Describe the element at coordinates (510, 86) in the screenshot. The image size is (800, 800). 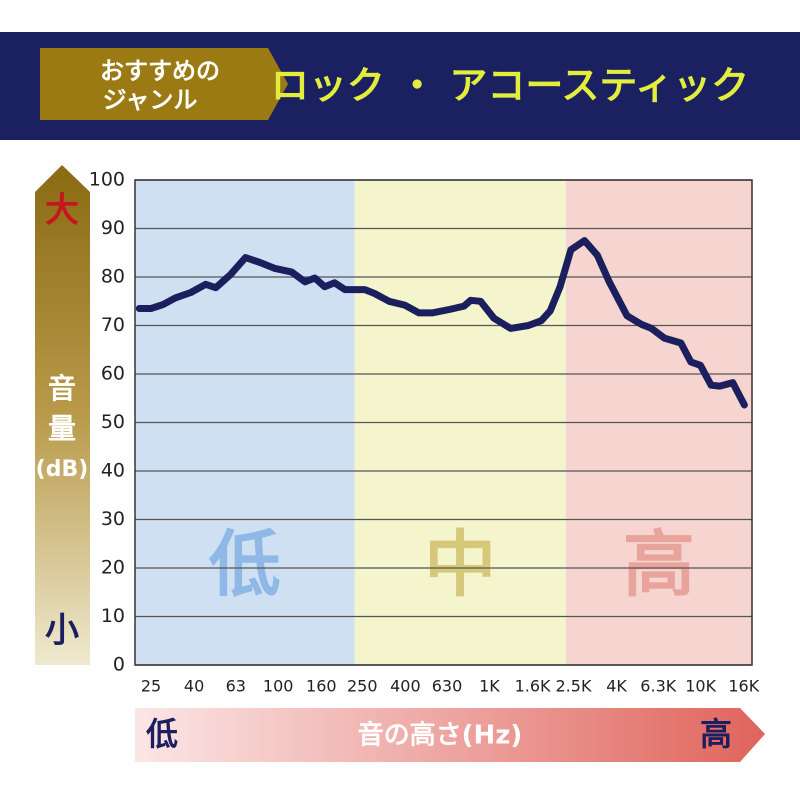
I see `chart-title: ロック ・ アコースティック` at that location.